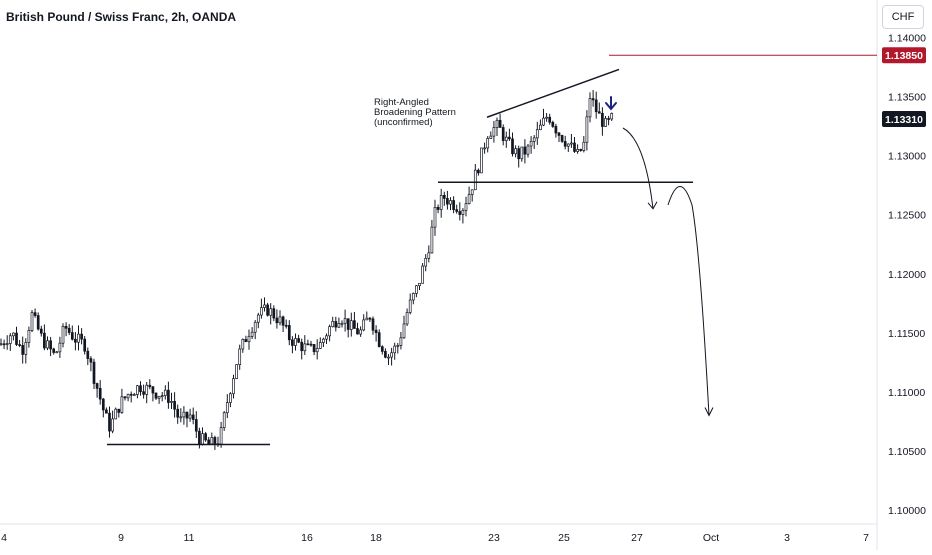 Image resolution: width=932 pixels, height=555 pixels. Describe the element at coordinates (121, 17) in the screenshot. I see `chart-title: British Pound / Swiss Franc, 2h, OANDA` at that location.